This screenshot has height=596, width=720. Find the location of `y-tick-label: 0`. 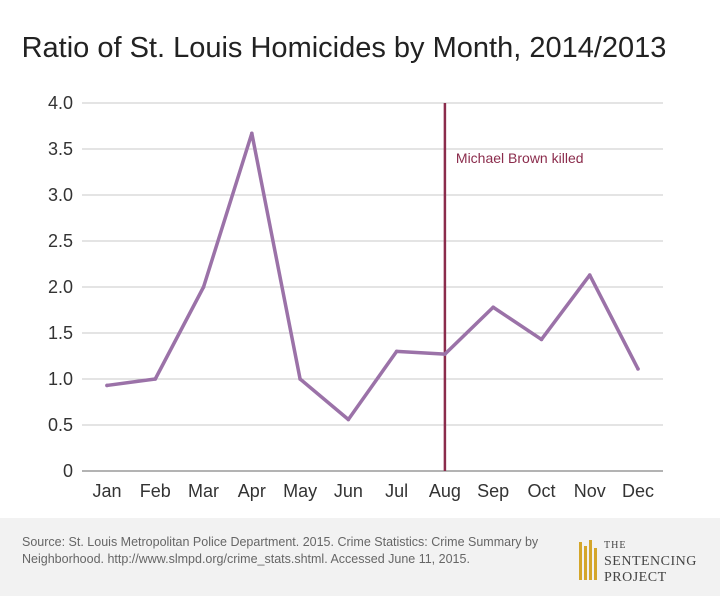

y-tick-label: 0 is located at coordinates (68, 471).